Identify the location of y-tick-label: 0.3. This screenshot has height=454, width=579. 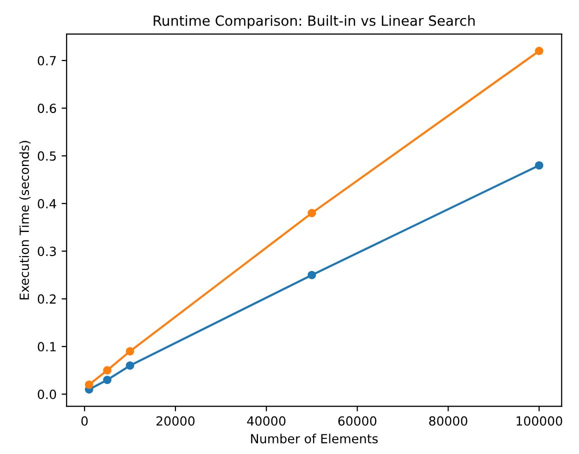
(47, 251).